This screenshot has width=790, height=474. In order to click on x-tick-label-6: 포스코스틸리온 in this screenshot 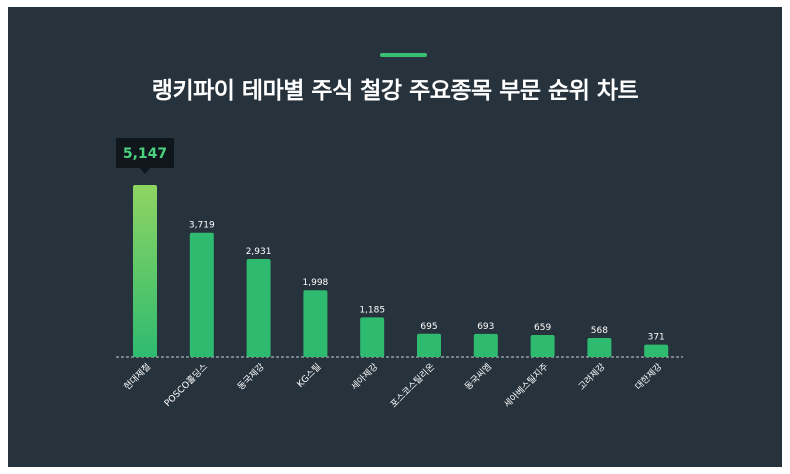, I will do `click(412, 385)`.